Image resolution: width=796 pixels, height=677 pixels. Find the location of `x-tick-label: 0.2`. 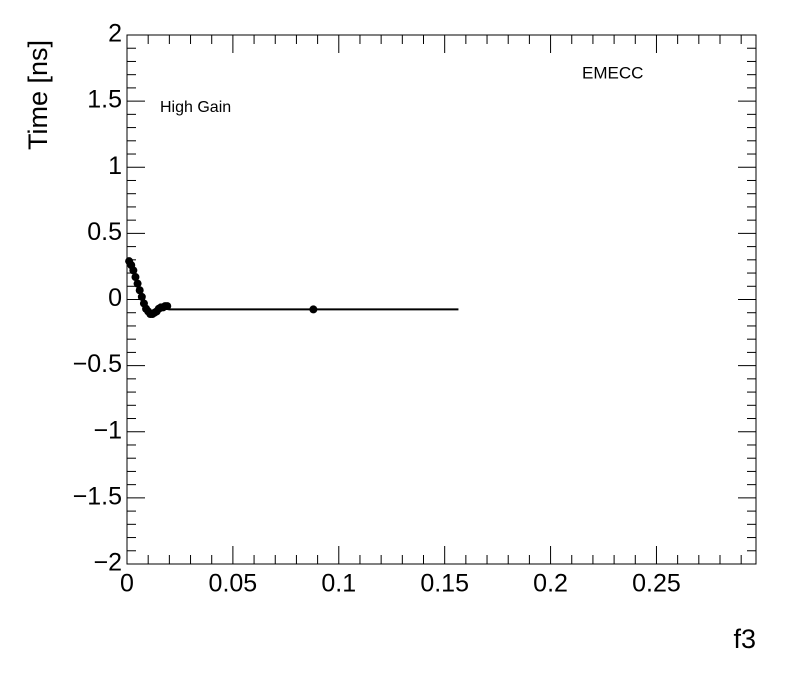

x-tick-label: 0.2 is located at coordinates (550, 584).